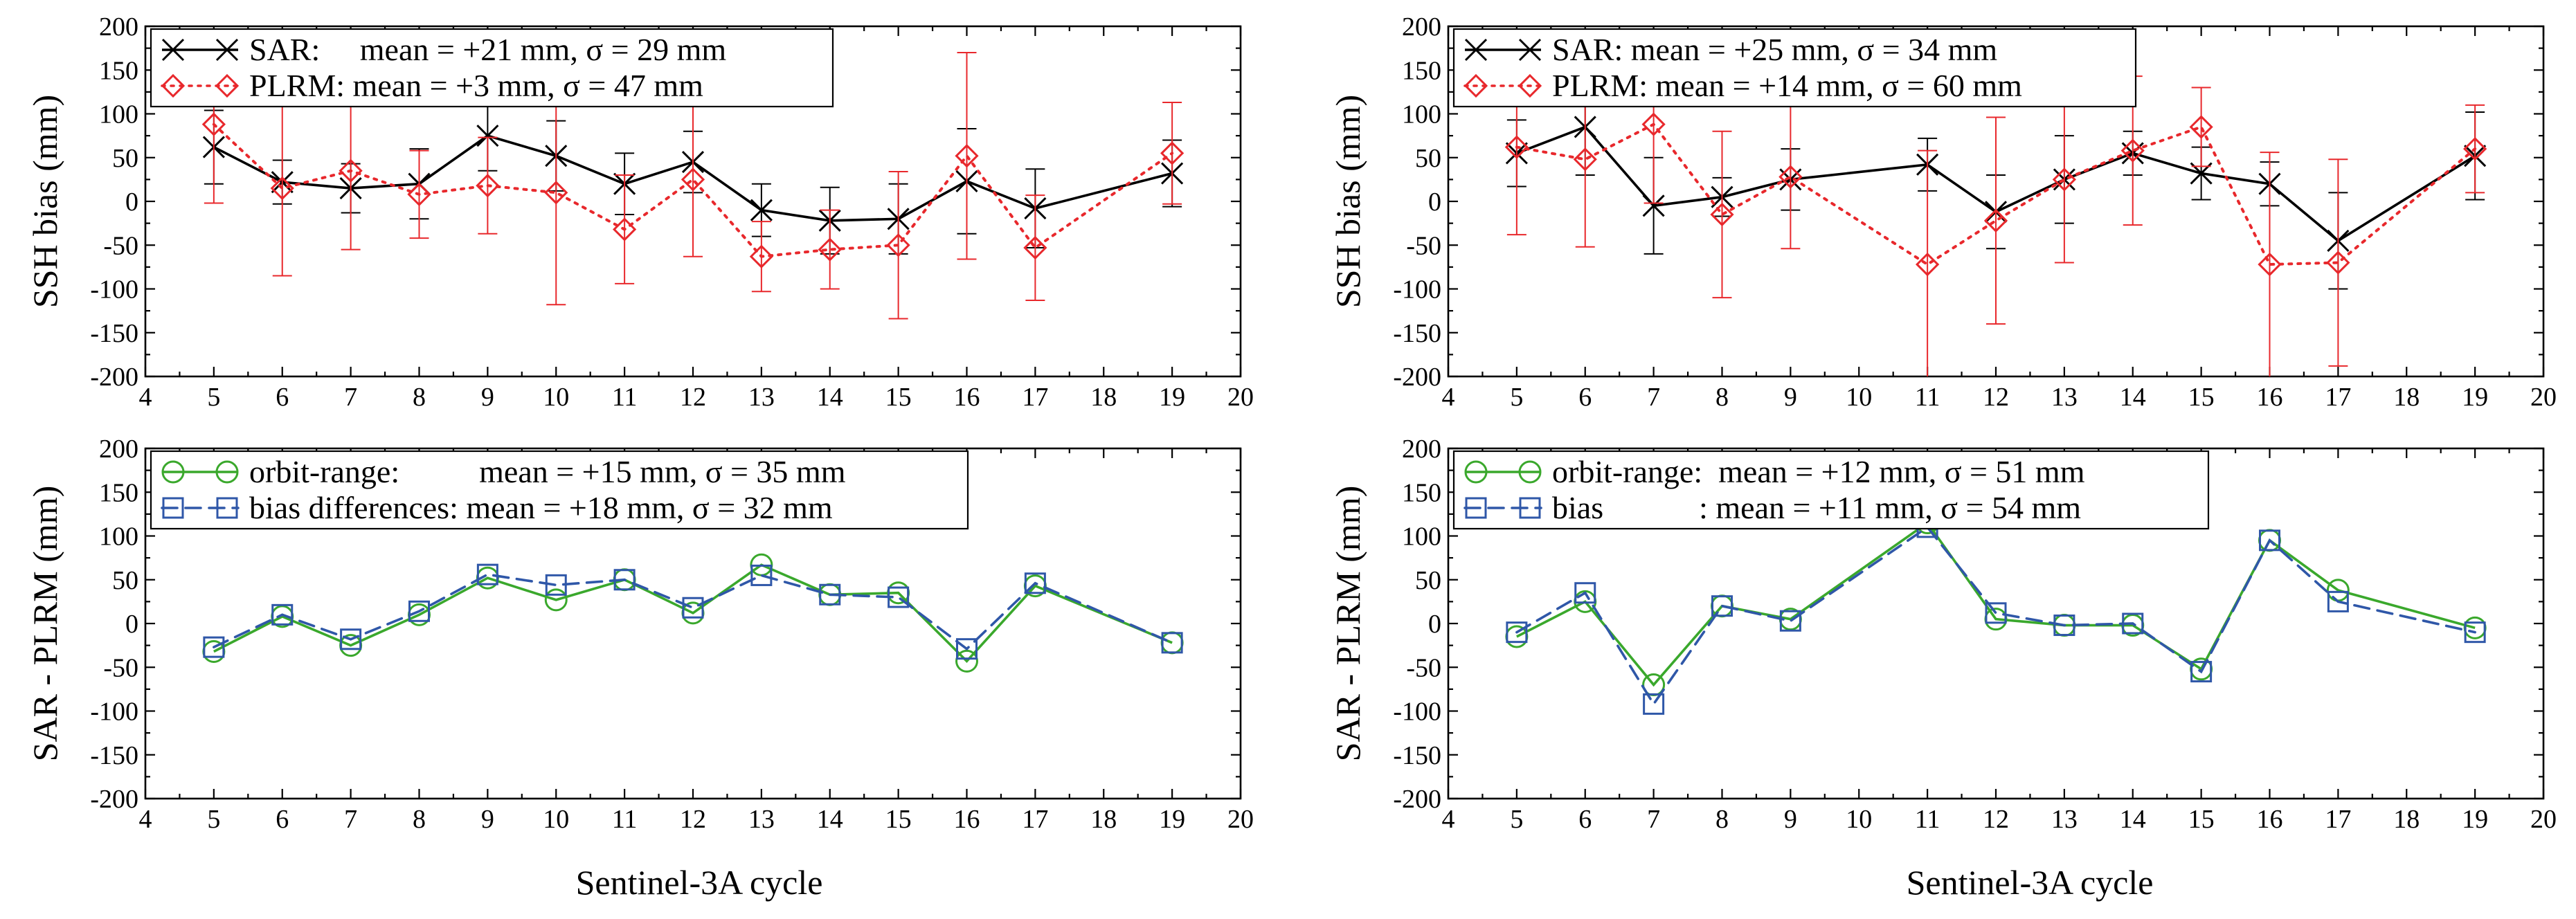 The height and width of the screenshot is (919, 2576). I want to click on x-axis-title-left: Sentinel-3A cycle, so click(699, 882).